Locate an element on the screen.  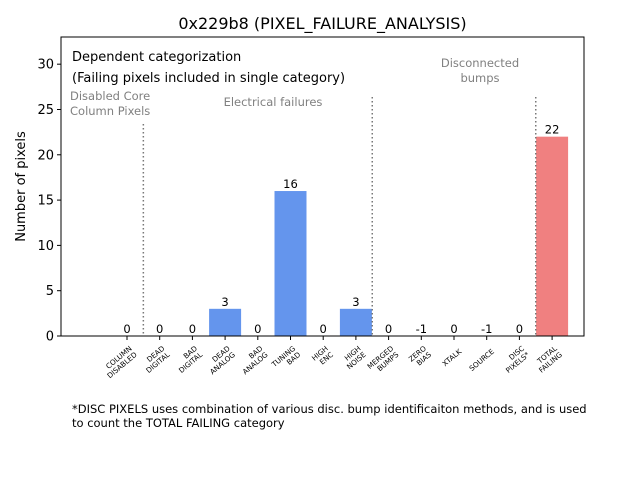
data-label-6: 0 is located at coordinates (323, 329).